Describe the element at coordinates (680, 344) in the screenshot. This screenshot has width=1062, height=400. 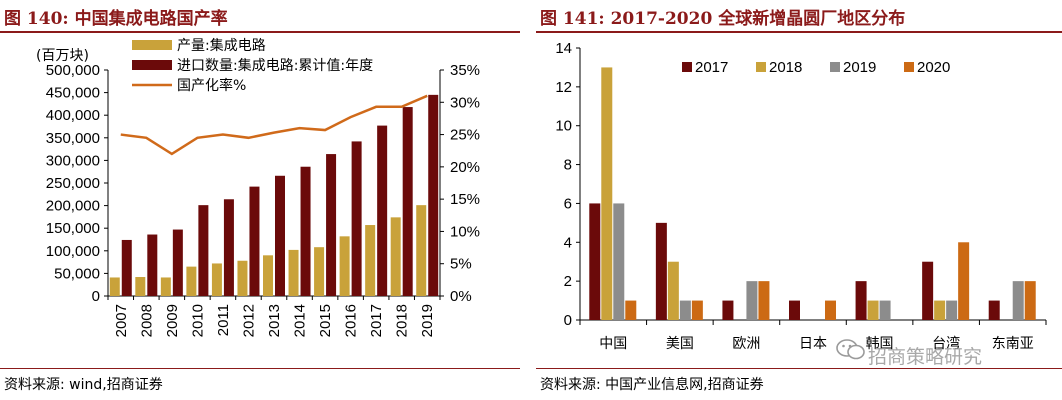
I see `x-tick-label: 美国` at that location.